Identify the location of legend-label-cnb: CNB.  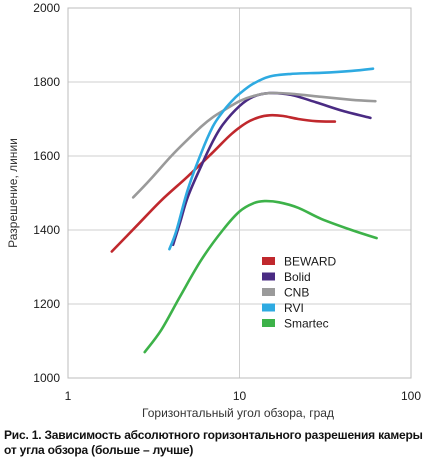
(296, 293).